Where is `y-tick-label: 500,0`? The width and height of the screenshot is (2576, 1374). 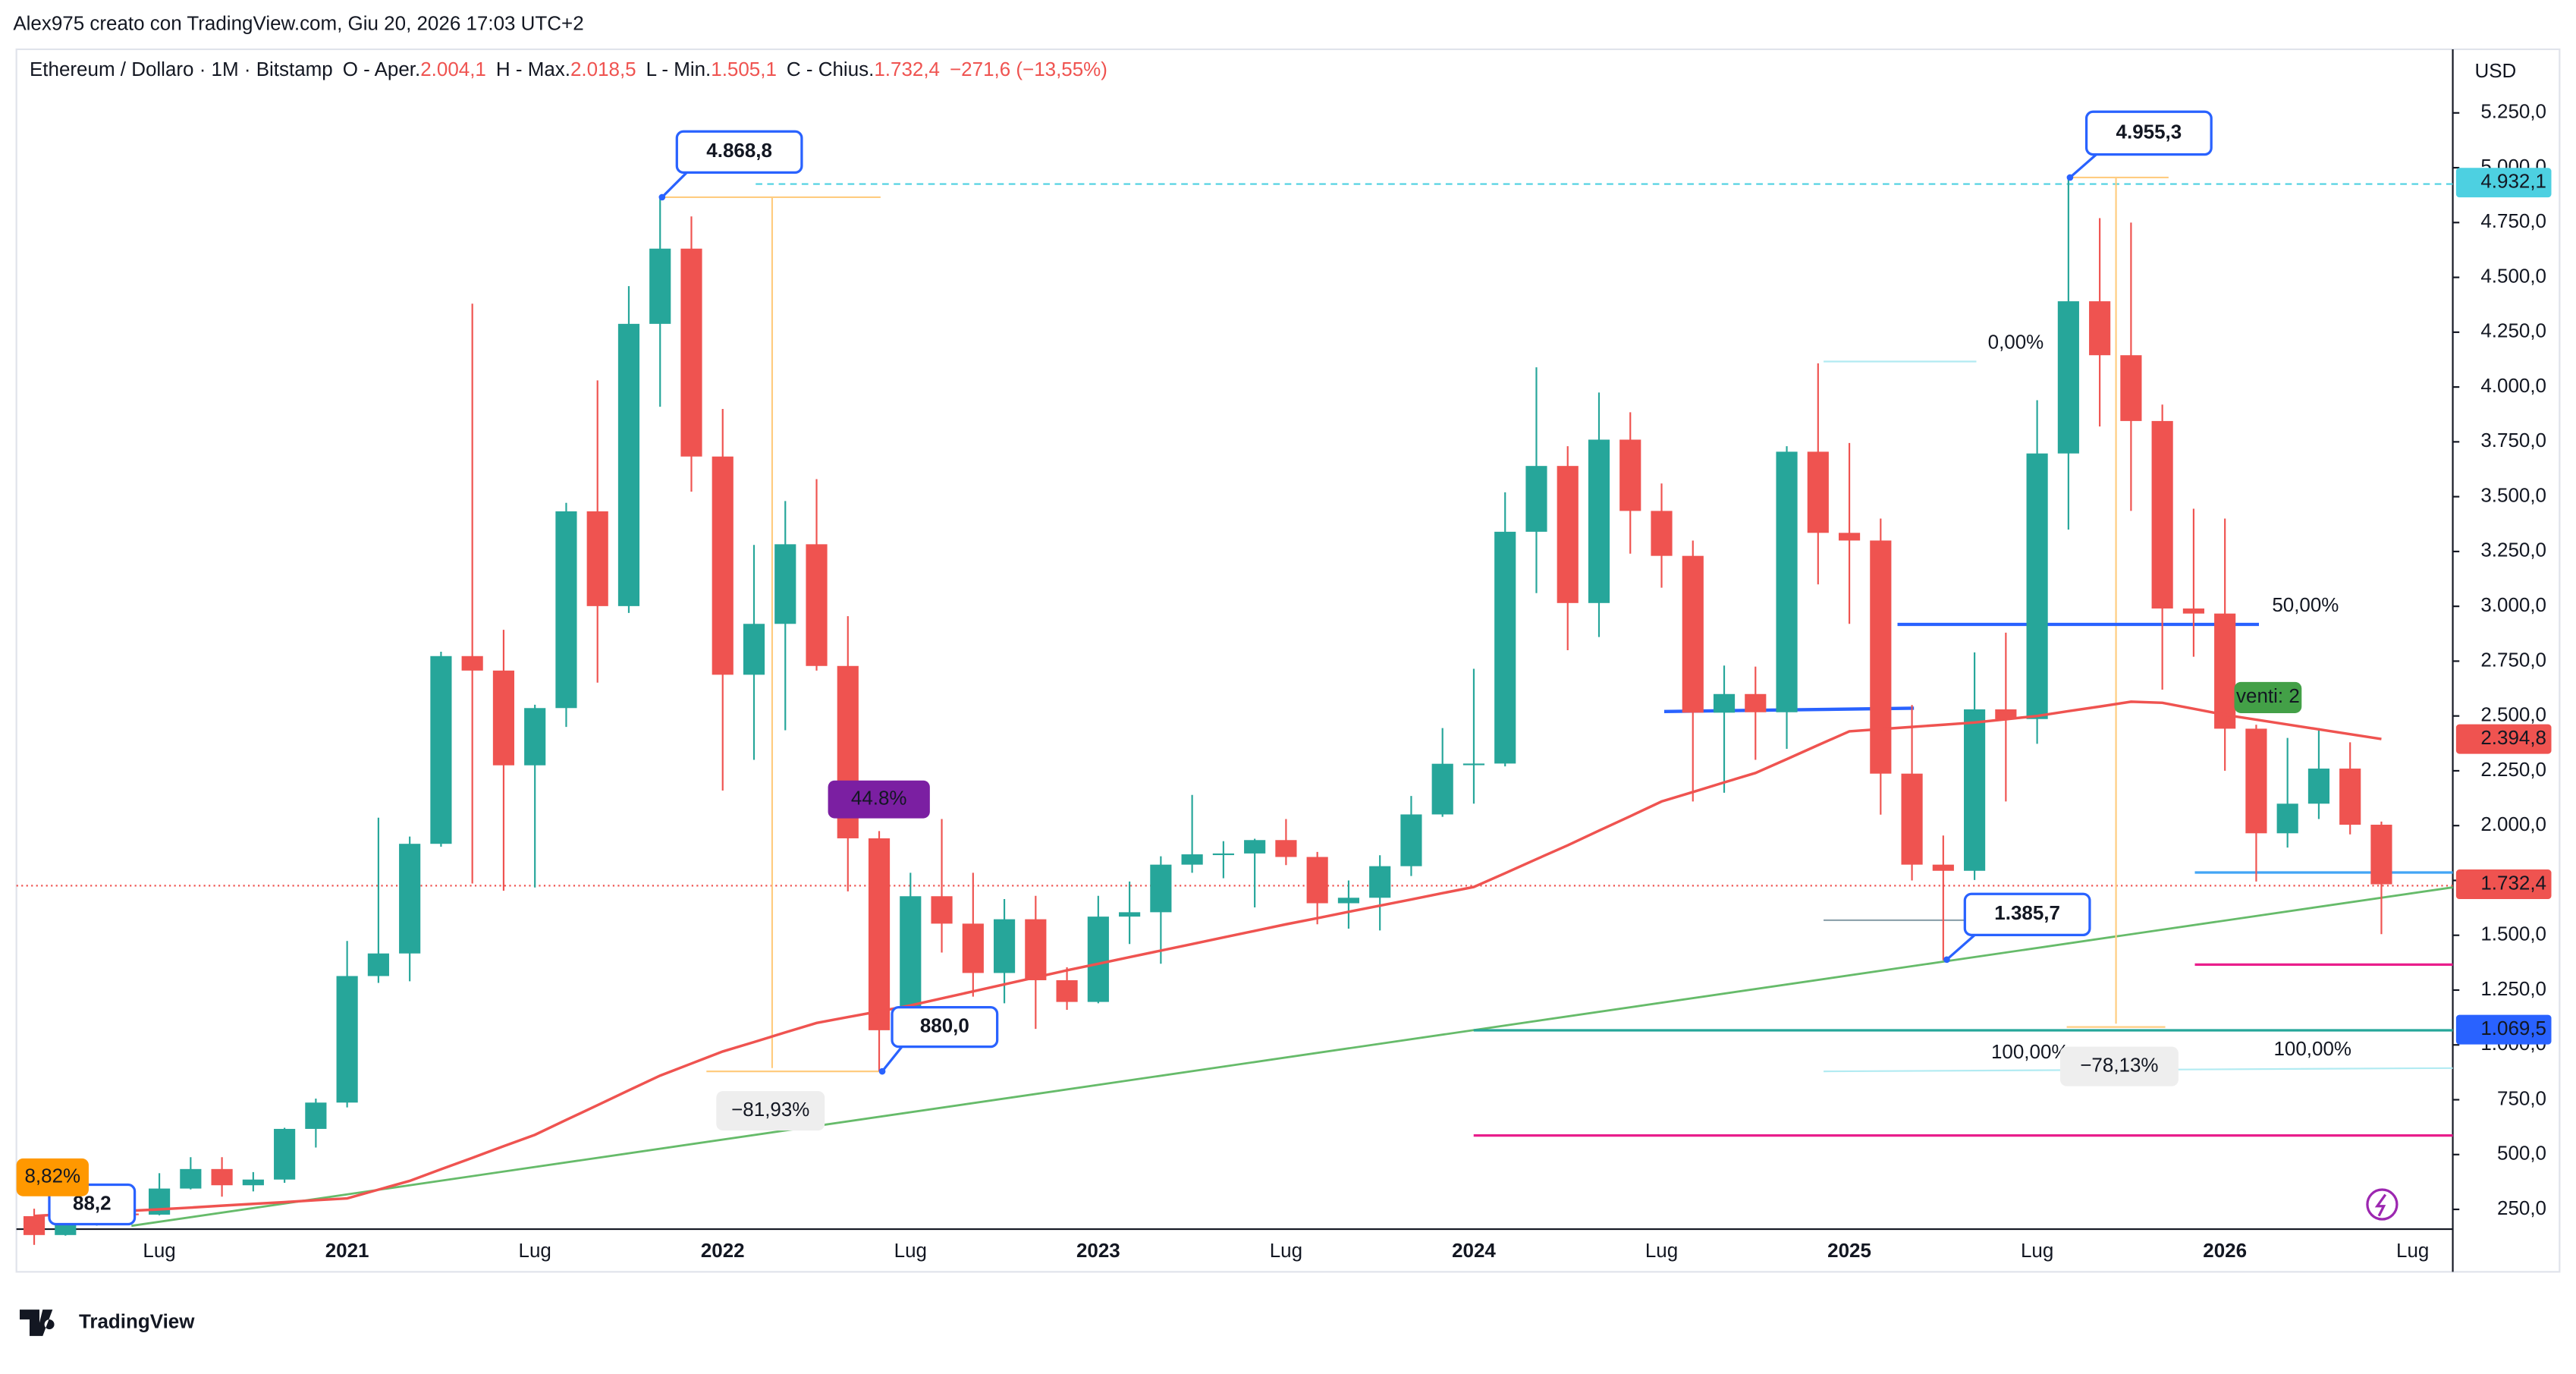 y-tick-label: 500,0 is located at coordinates (2521, 1153).